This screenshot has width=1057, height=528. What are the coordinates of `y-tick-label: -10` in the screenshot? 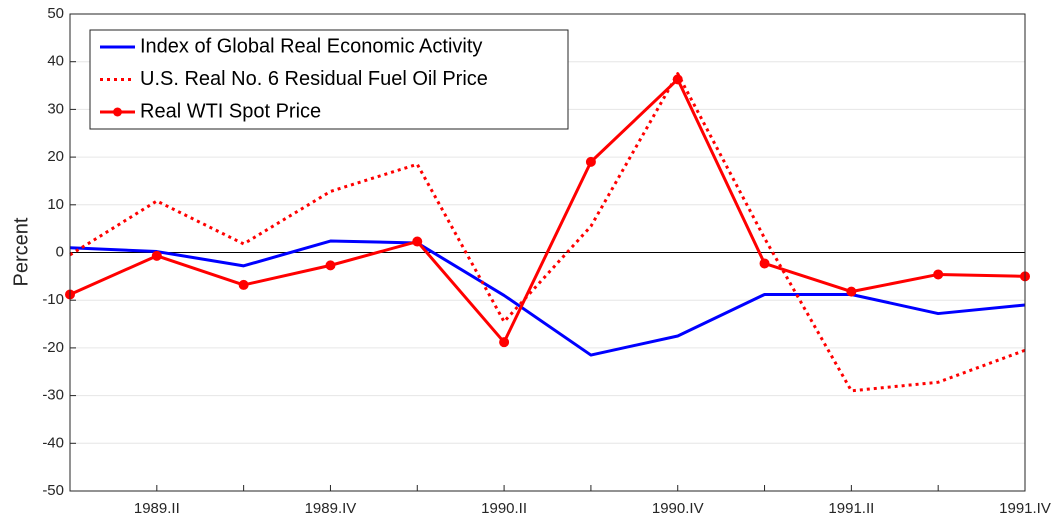 It's located at (53, 299).